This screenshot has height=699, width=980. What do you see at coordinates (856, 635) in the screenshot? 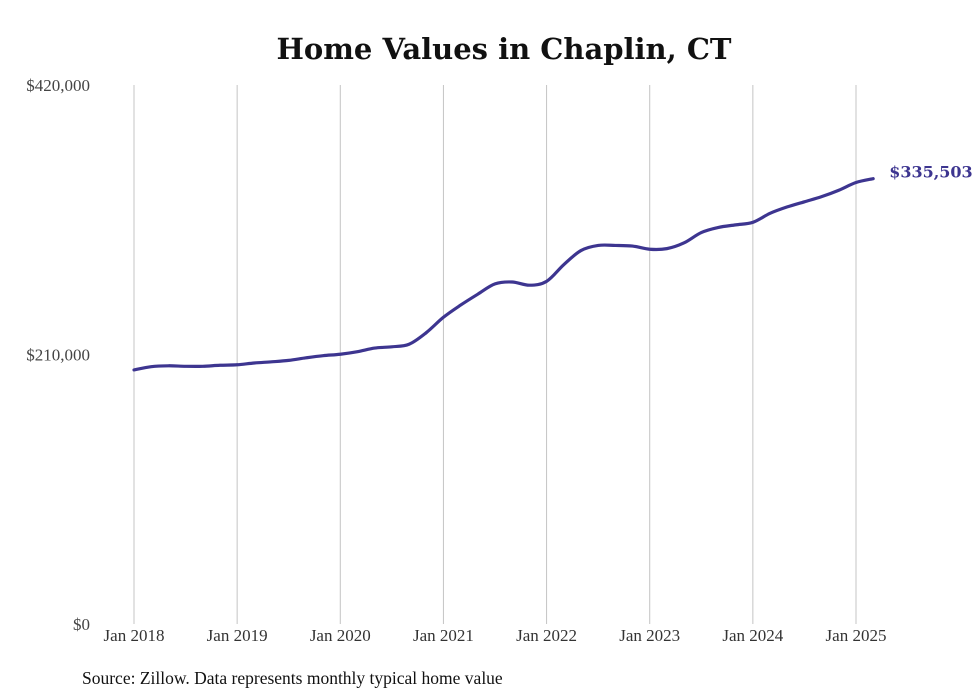
I see `x-tick-label: Jan 2025` at bounding box center [856, 635].